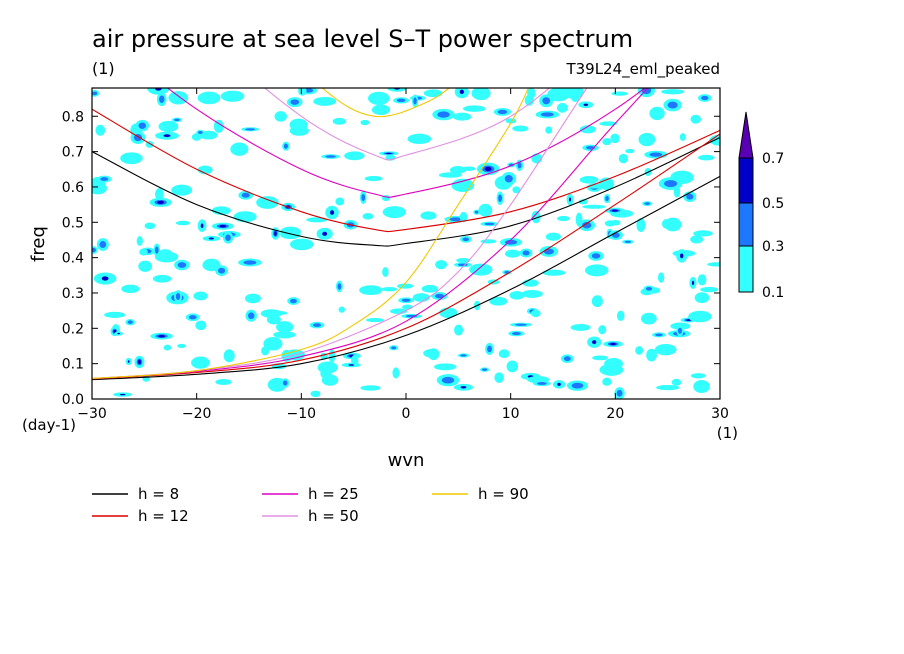  I want to click on x-unit-label: (1), so click(727, 433).